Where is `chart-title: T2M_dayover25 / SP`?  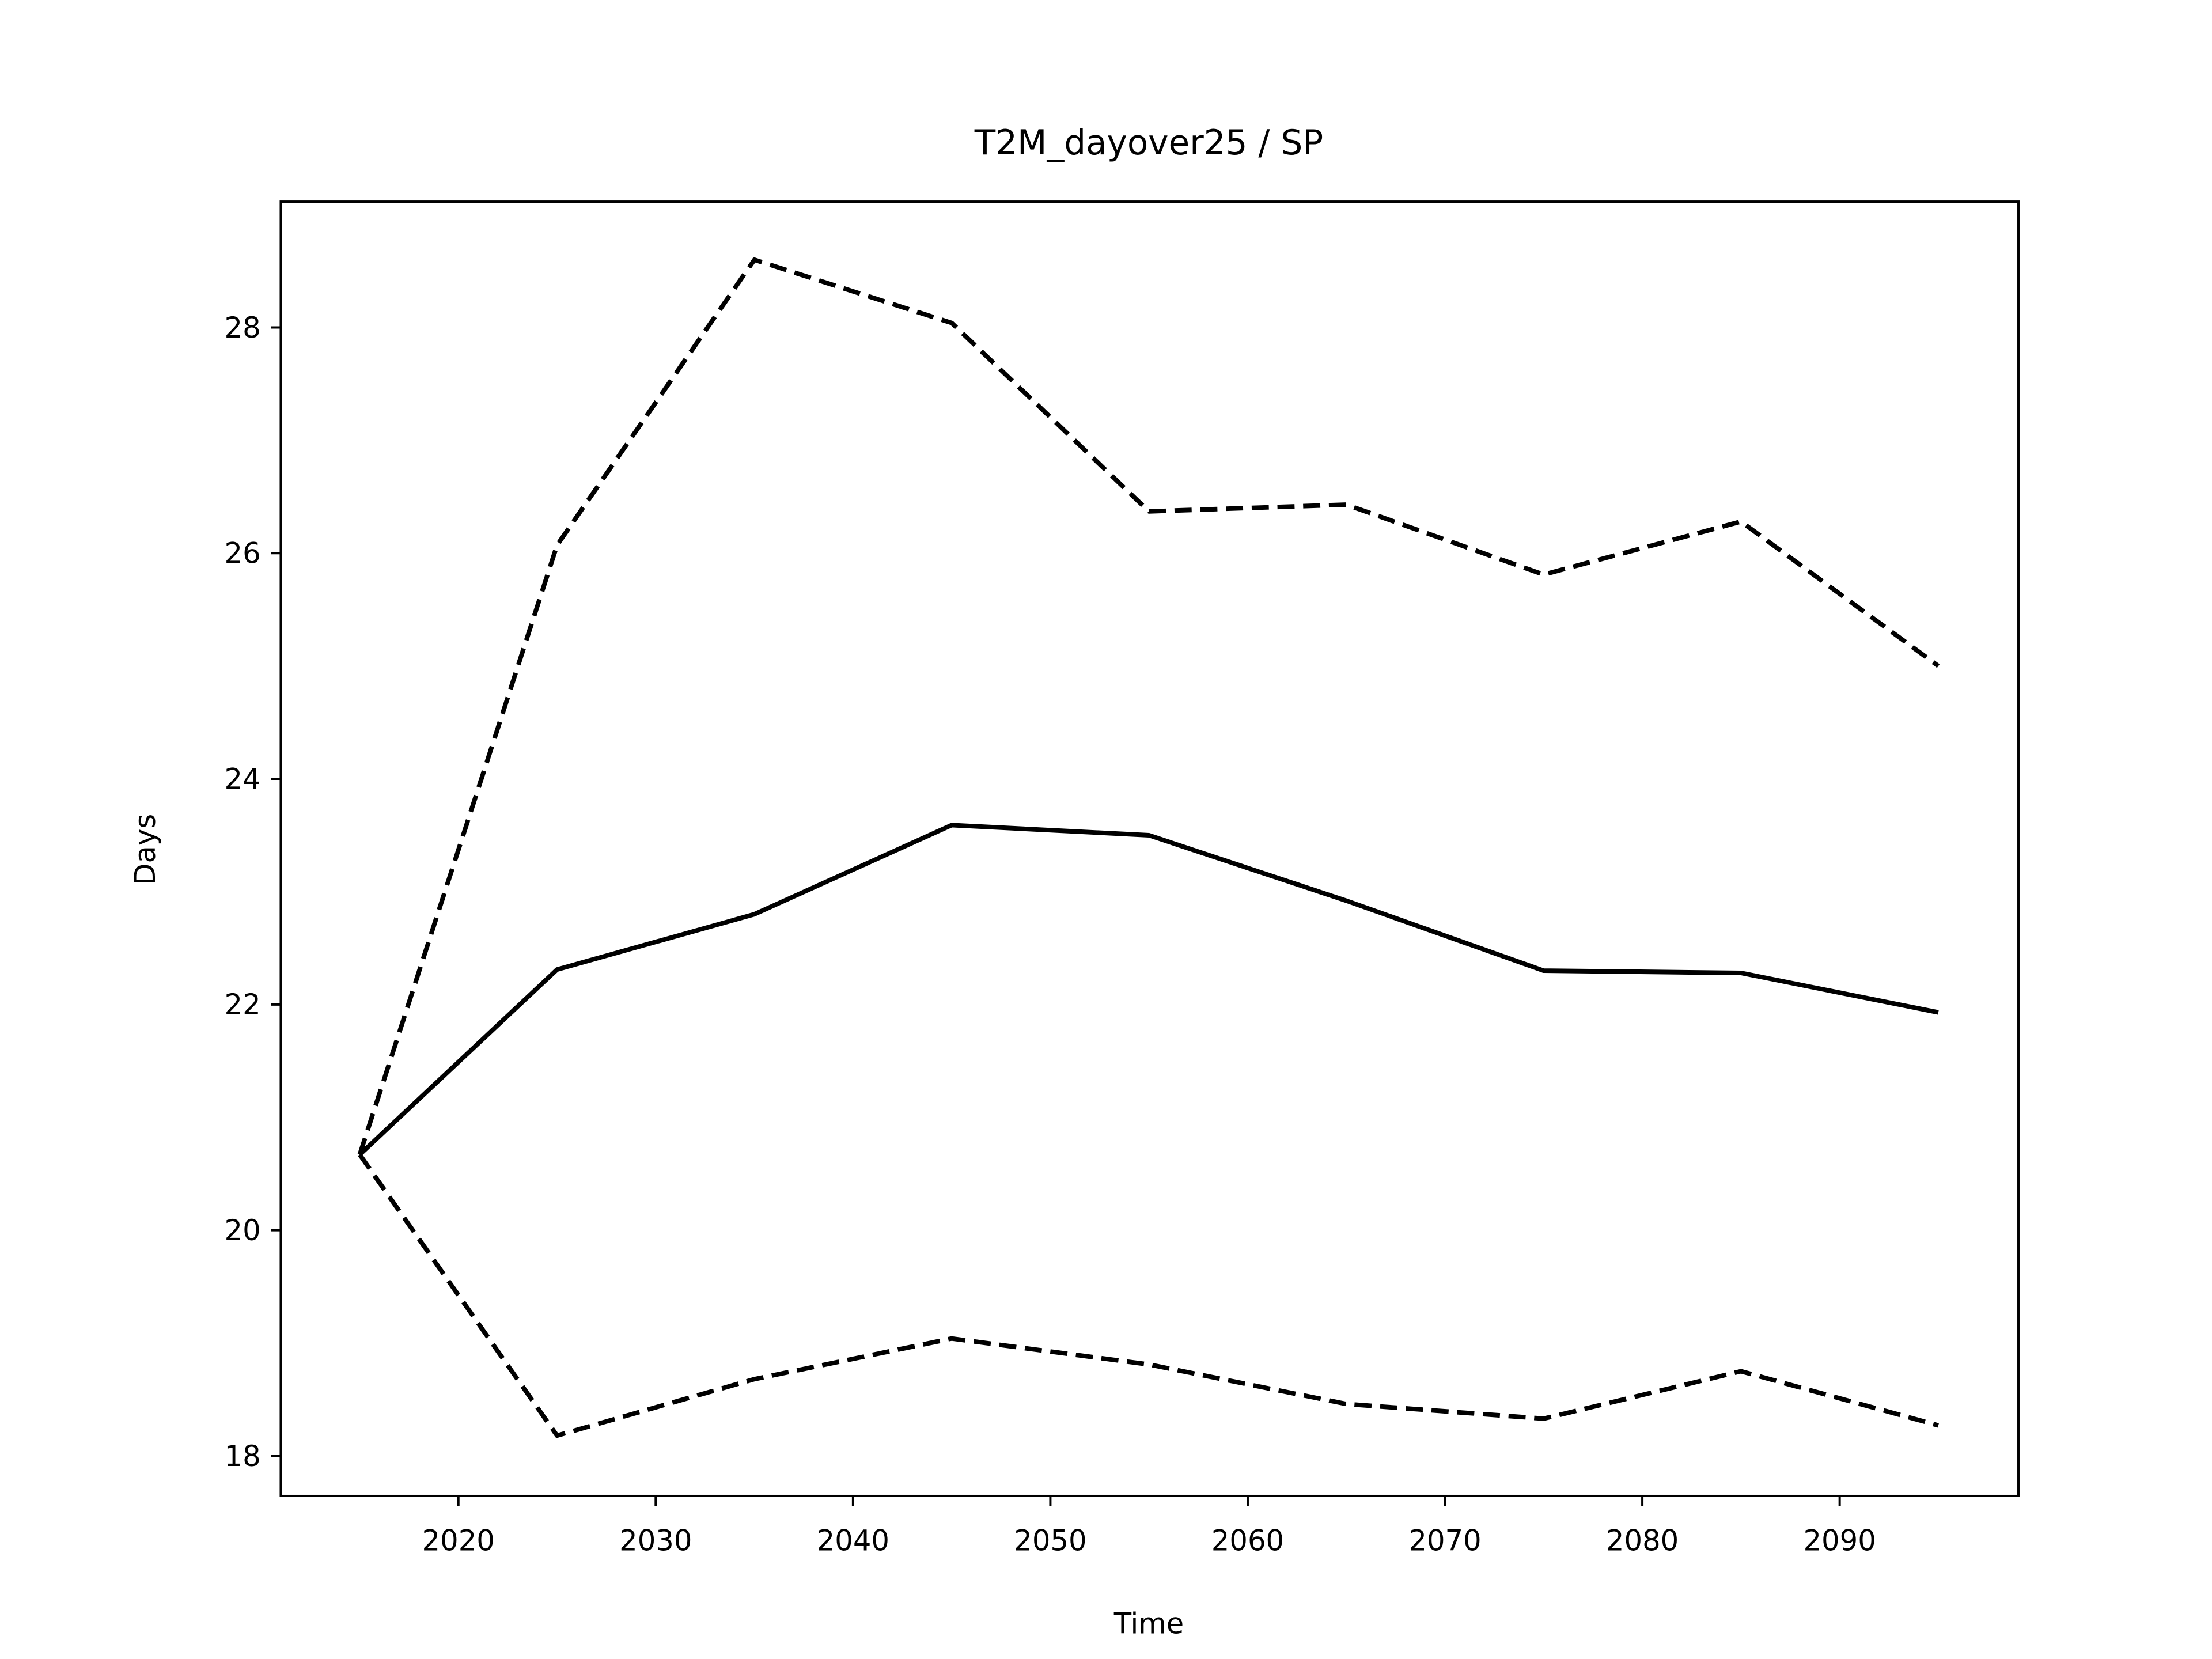 chart-title: T2M_dayover25 / SP is located at coordinates (1148, 143).